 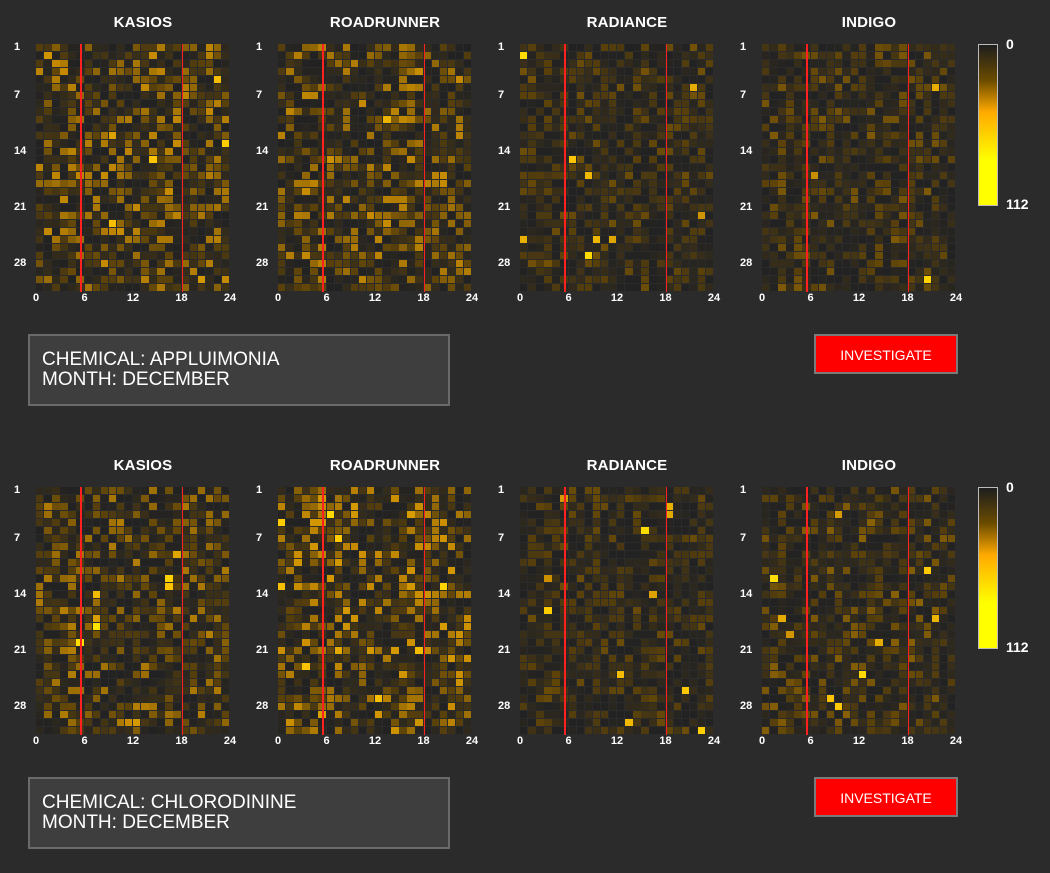 I want to click on y-tick-label: 7, so click(x=501, y=95).